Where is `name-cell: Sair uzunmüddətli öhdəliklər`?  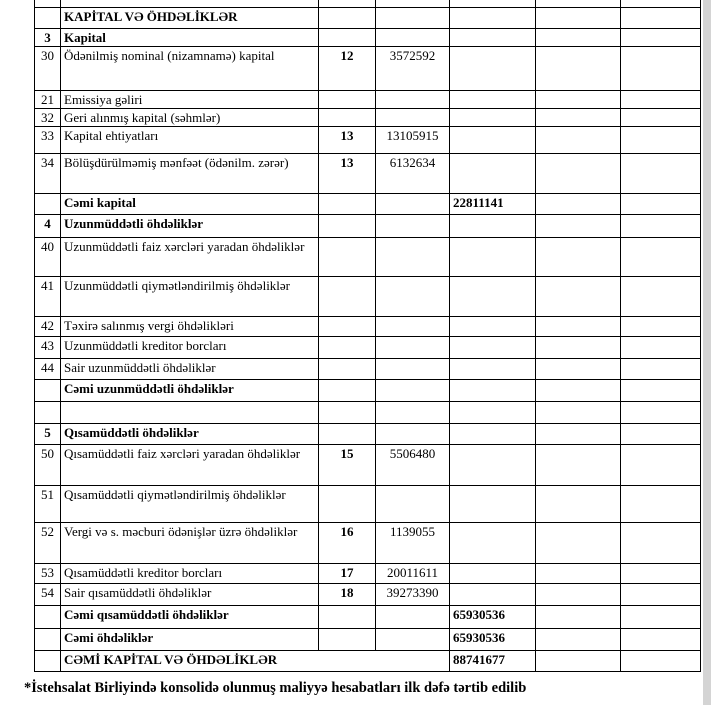 name-cell: Sair uzunmüddətli öhdəliklər is located at coordinates (189, 369).